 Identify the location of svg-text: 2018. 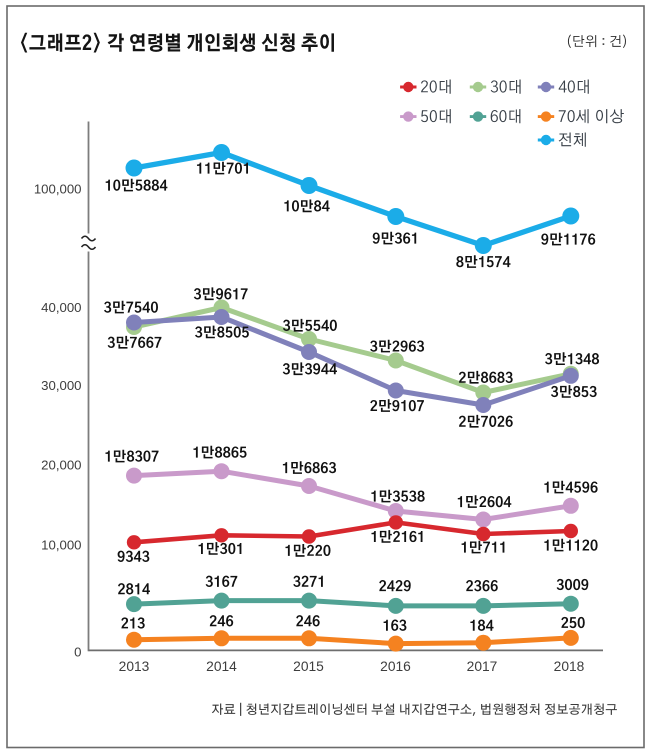
(569, 666).